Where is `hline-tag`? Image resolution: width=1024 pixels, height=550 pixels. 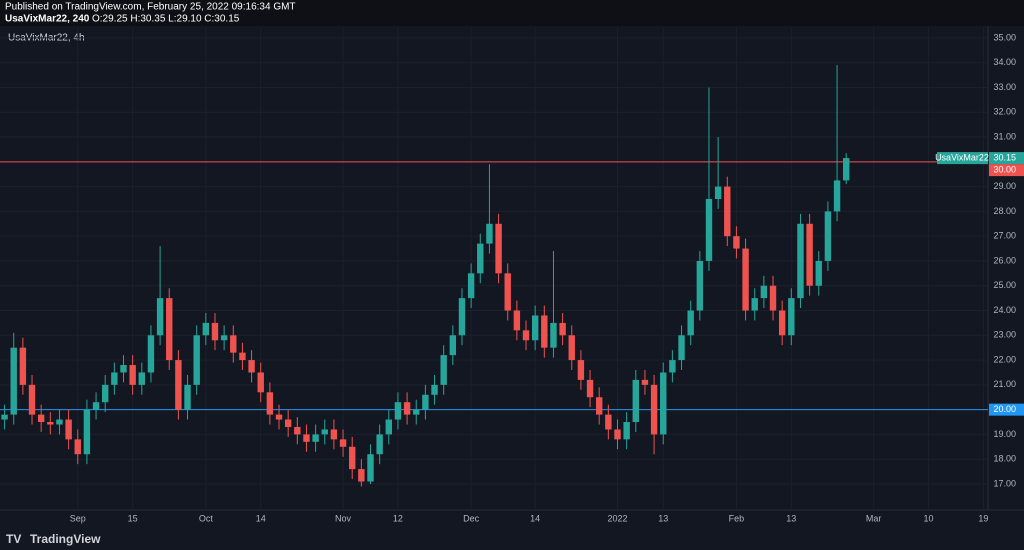 hline-tag is located at coordinates (1006, 170).